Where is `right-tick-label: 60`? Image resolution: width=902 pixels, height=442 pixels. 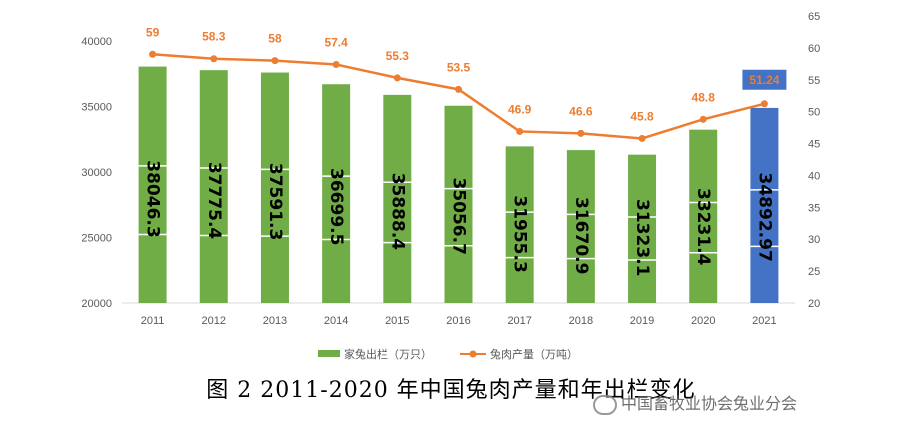 right-tick-label: 60 is located at coordinates (814, 49).